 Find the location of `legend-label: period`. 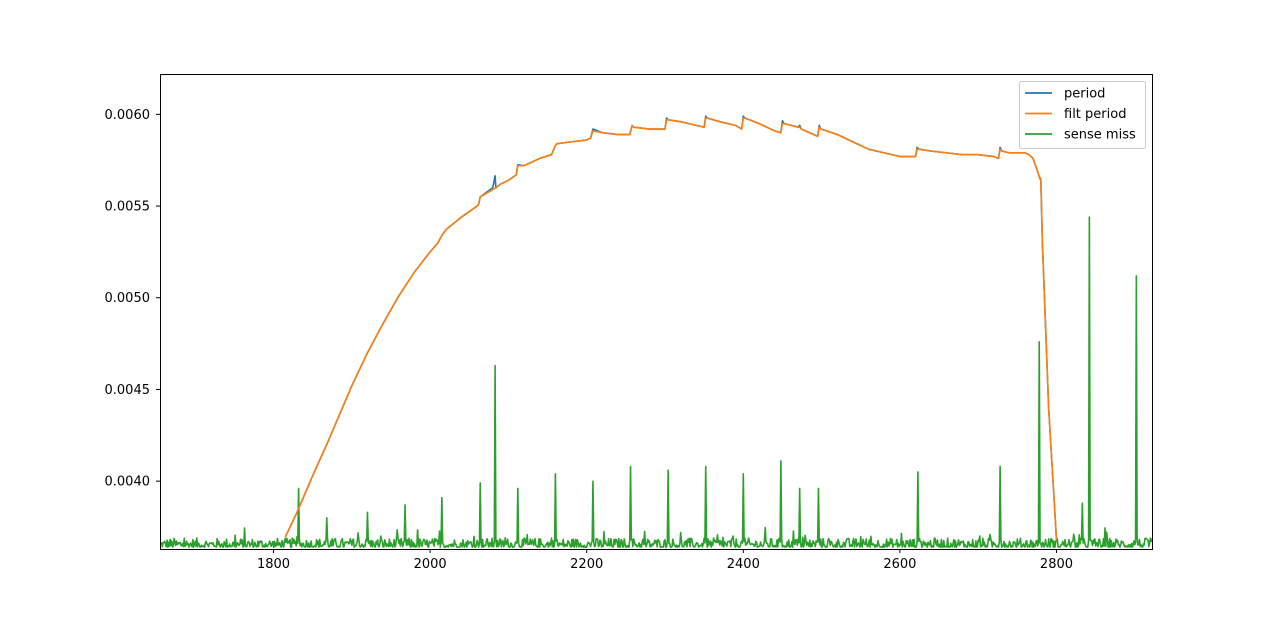

legend-label: period is located at coordinates (1084, 94).